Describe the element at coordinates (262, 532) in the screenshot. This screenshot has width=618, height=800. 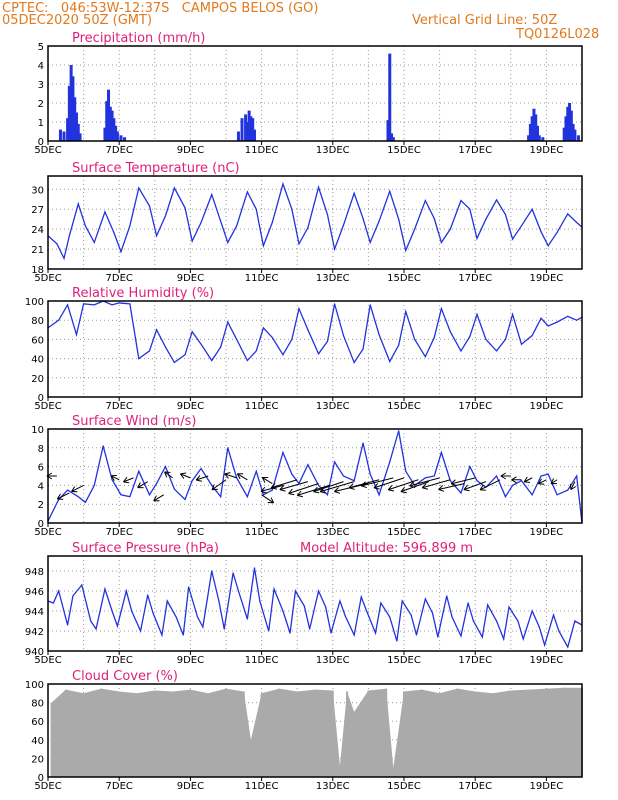
I see `x-tick-label: 11DEC` at that location.